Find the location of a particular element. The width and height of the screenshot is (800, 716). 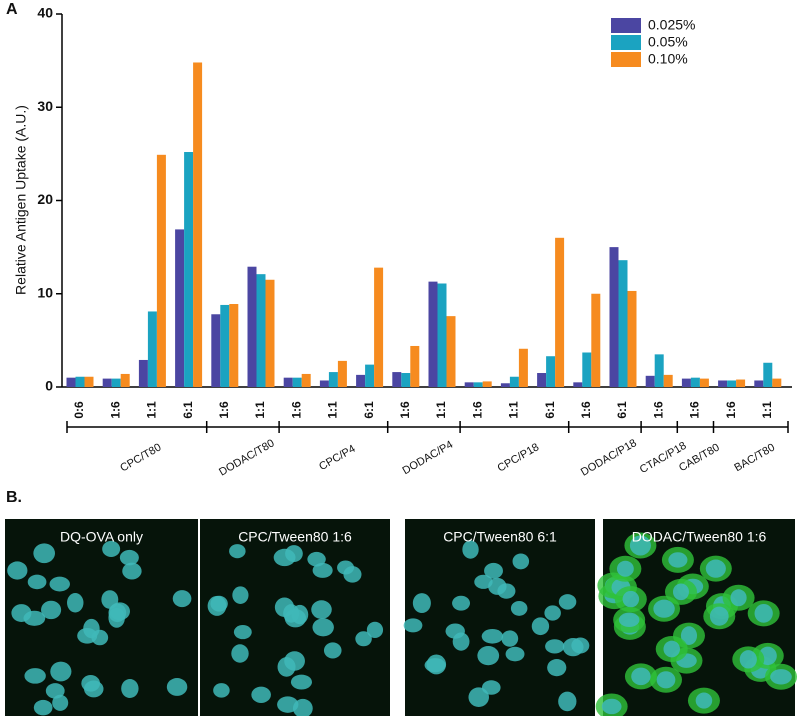

group-label: DODAC/P18 is located at coordinates (609, 458).